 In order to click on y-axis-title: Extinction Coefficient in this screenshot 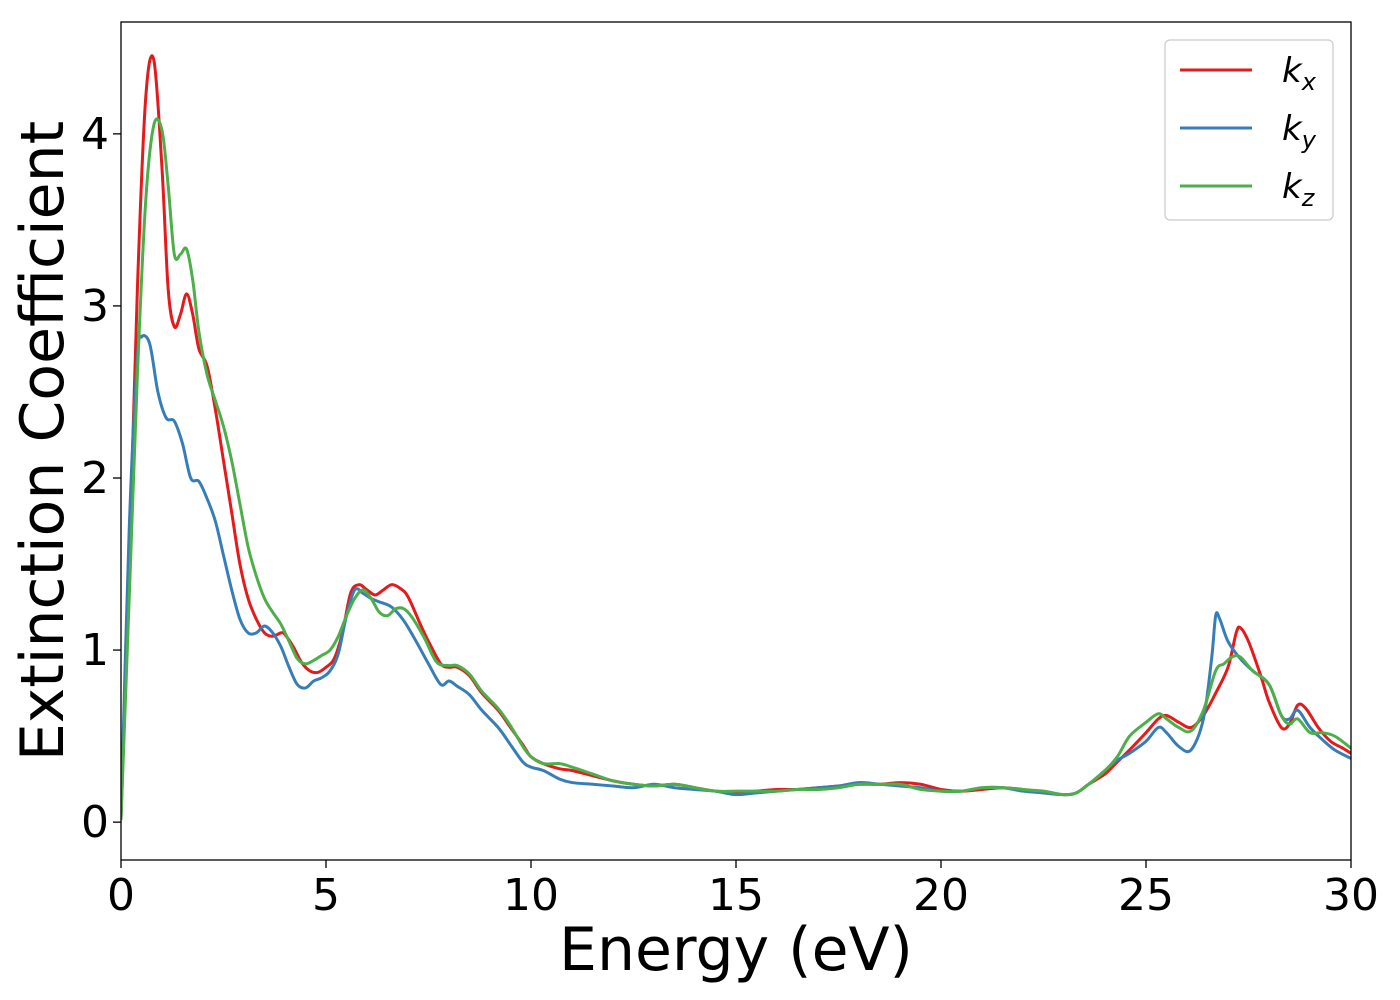, I will do `click(43, 441)`.